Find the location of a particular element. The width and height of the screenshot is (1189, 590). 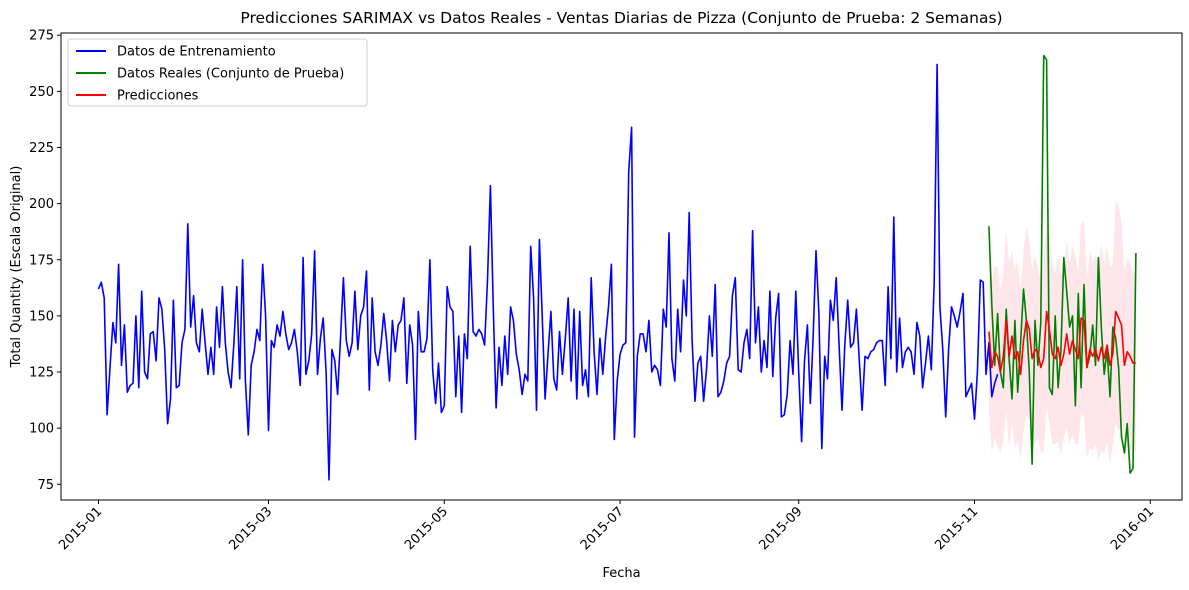

x-axis-title: Fecha is located at coordinates (621, 573).